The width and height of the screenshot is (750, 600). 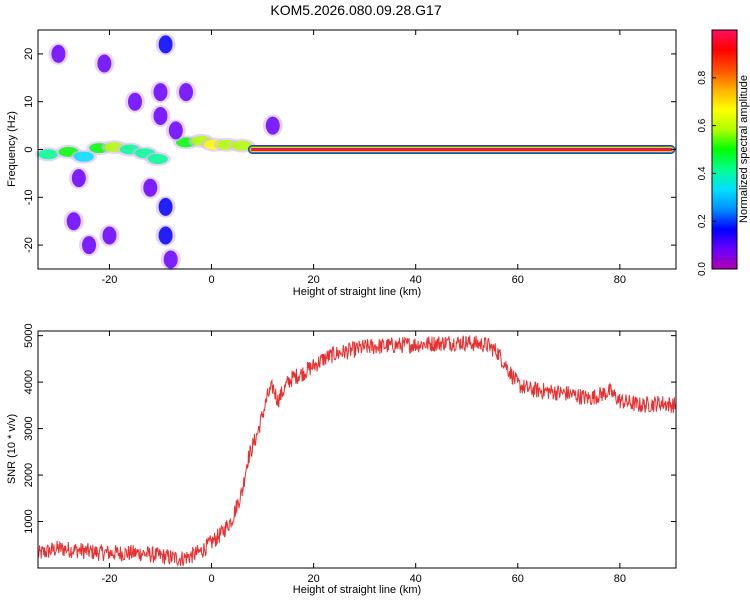 I want to click on colorbar-gradient, so click(x=724, y=149).